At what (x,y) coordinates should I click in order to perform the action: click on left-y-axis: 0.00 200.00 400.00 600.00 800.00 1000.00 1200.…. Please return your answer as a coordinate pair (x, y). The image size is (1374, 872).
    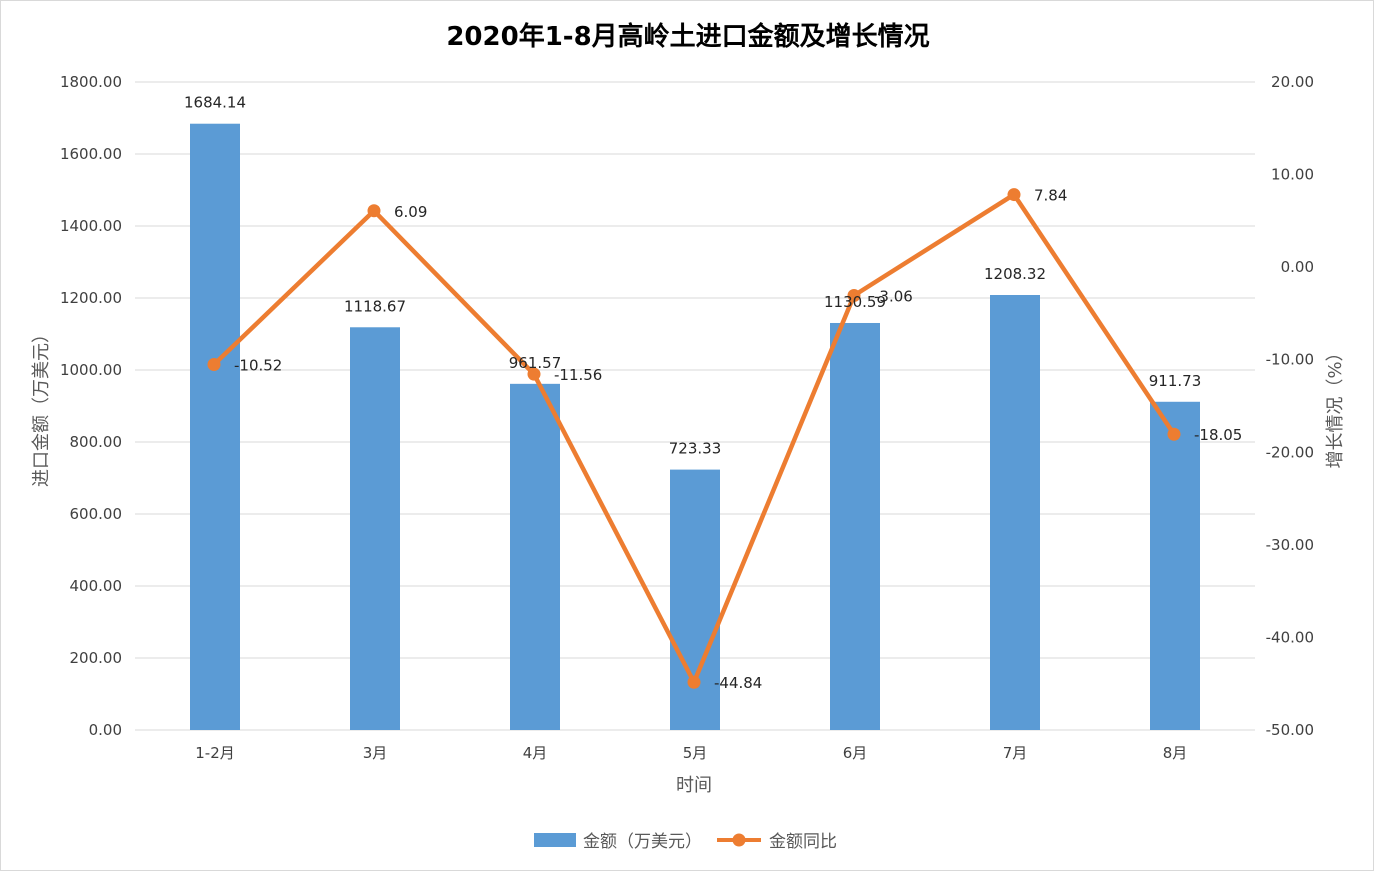
    Looking at the image, I should click on (91, 406).